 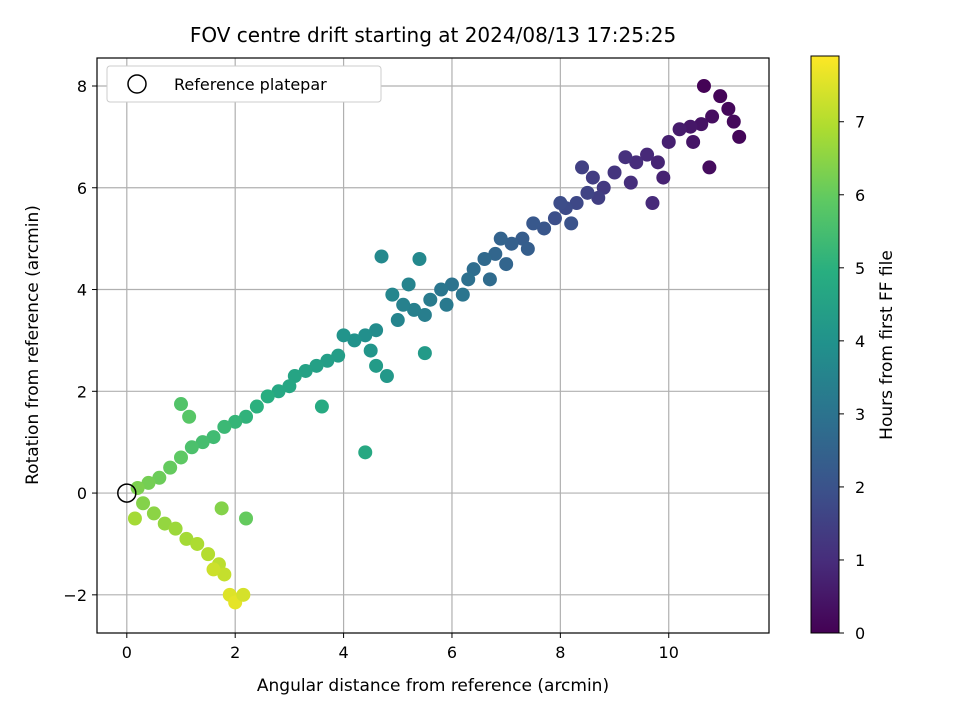 I want to click on legend-box, so click(x=244, y=84).